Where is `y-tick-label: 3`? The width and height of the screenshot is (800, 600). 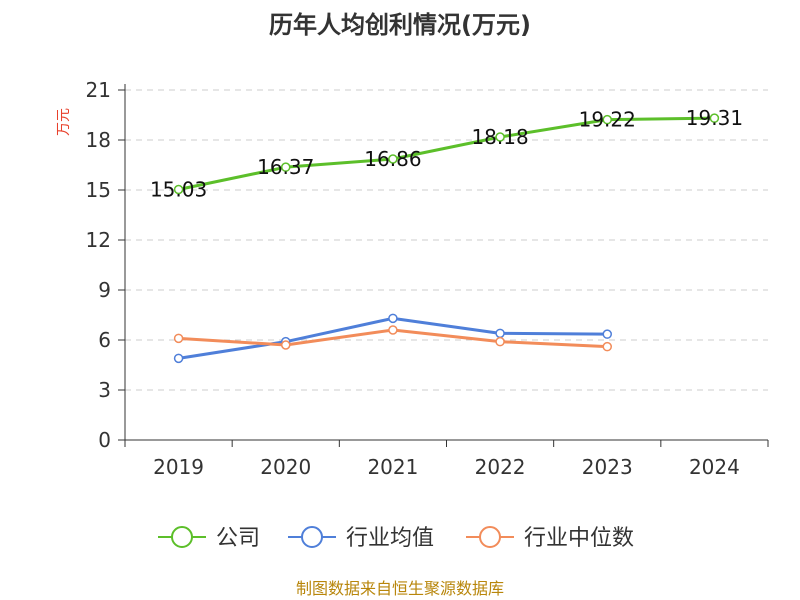 y-tick-label: 3 is located at coordinates (104, 390).